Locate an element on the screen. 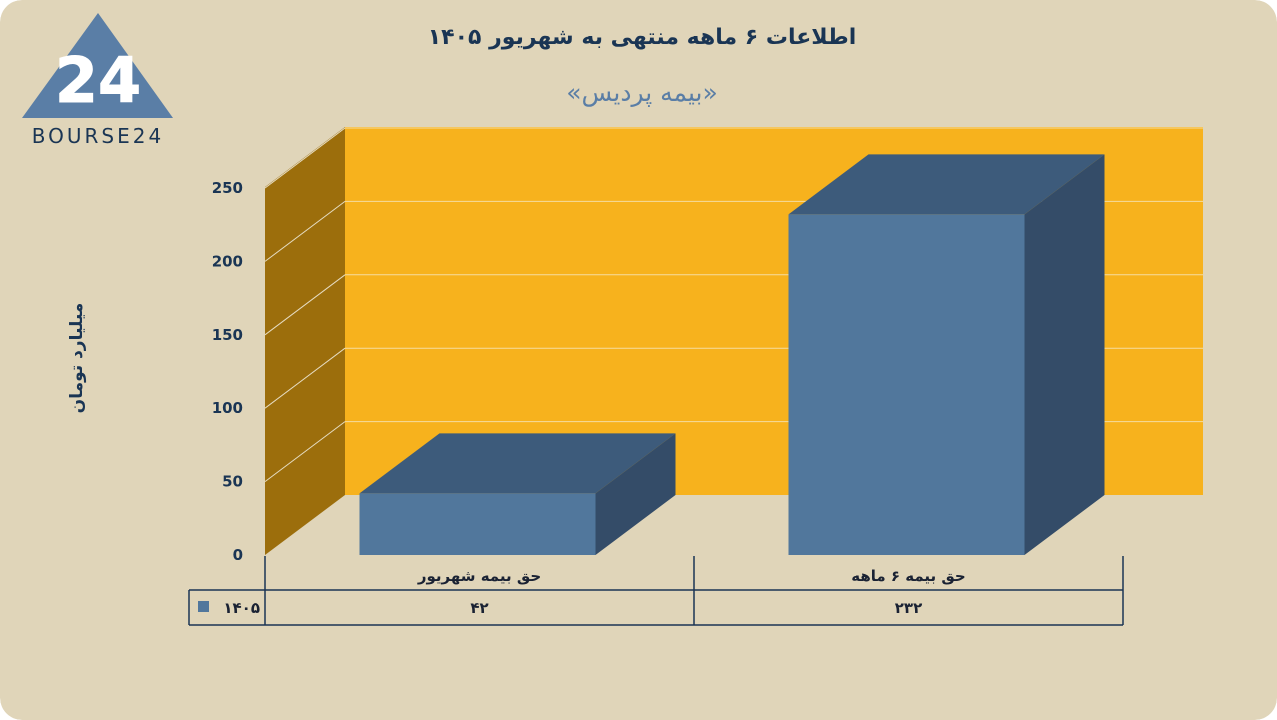 Image resolution: width=1277 pixels, height=720 pixels. legend-series-name: ۱۴۰۵ is located at coordinates (241, 608).